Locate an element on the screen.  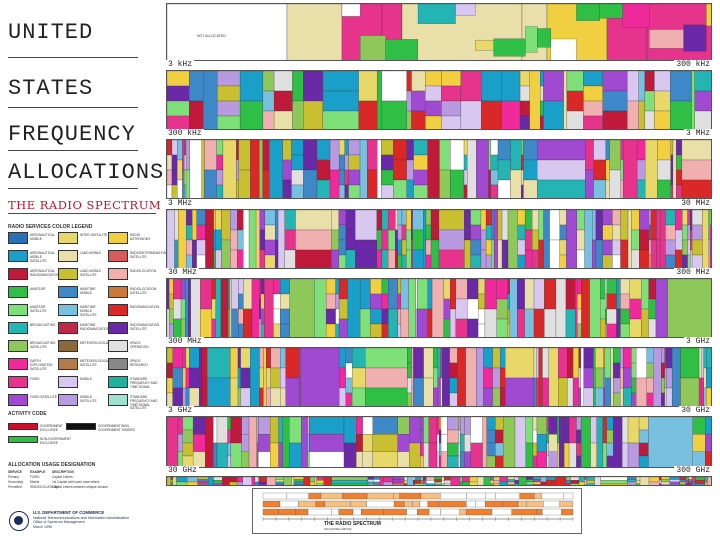
band-start-label: 3 MHz is located at coordinates (180, 203).